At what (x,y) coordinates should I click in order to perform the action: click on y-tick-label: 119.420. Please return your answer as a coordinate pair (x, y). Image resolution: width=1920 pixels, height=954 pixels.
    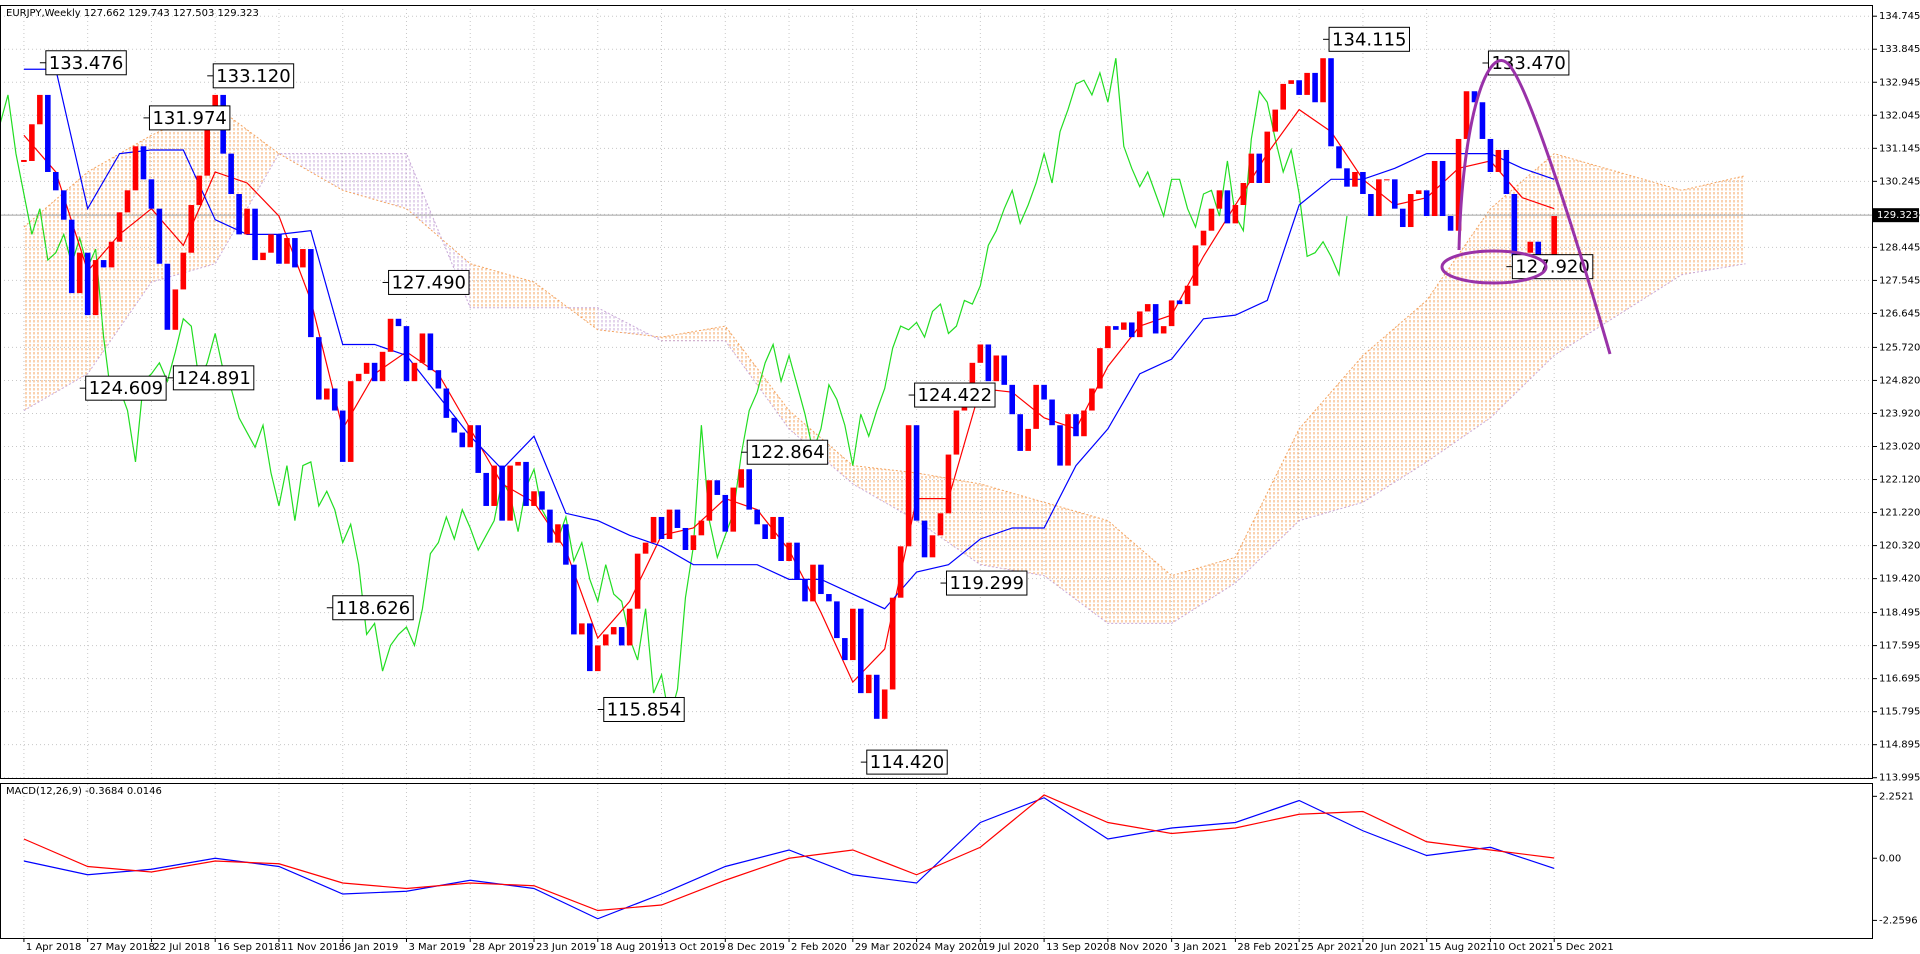
    Looking at the image, I should click on (1899, 579).